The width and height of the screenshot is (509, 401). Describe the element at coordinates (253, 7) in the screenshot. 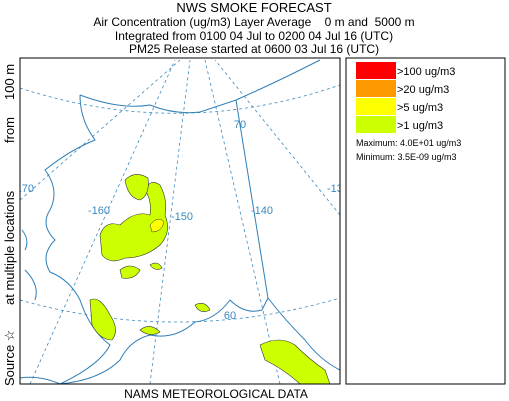

I see `title: NWS SMOKE FORECAST` at that location.